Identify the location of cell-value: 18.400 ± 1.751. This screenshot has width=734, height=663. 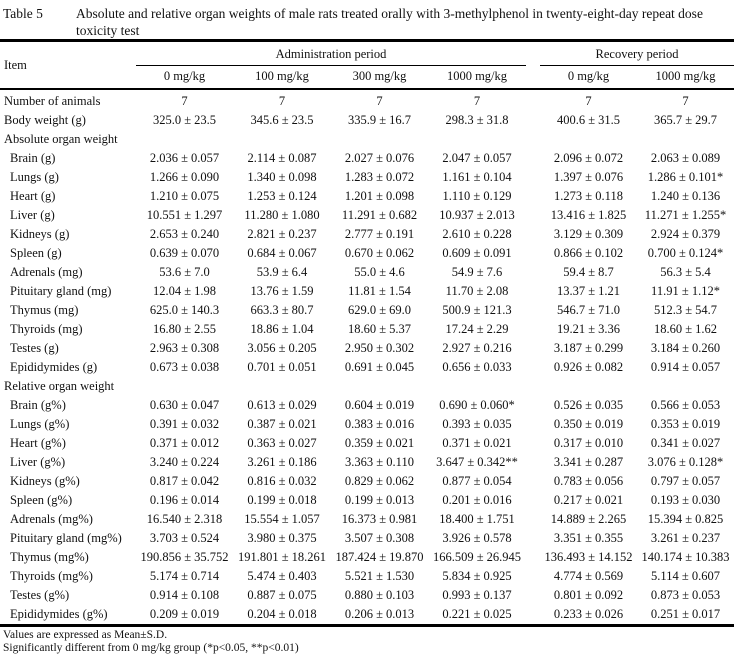
(477, 519).